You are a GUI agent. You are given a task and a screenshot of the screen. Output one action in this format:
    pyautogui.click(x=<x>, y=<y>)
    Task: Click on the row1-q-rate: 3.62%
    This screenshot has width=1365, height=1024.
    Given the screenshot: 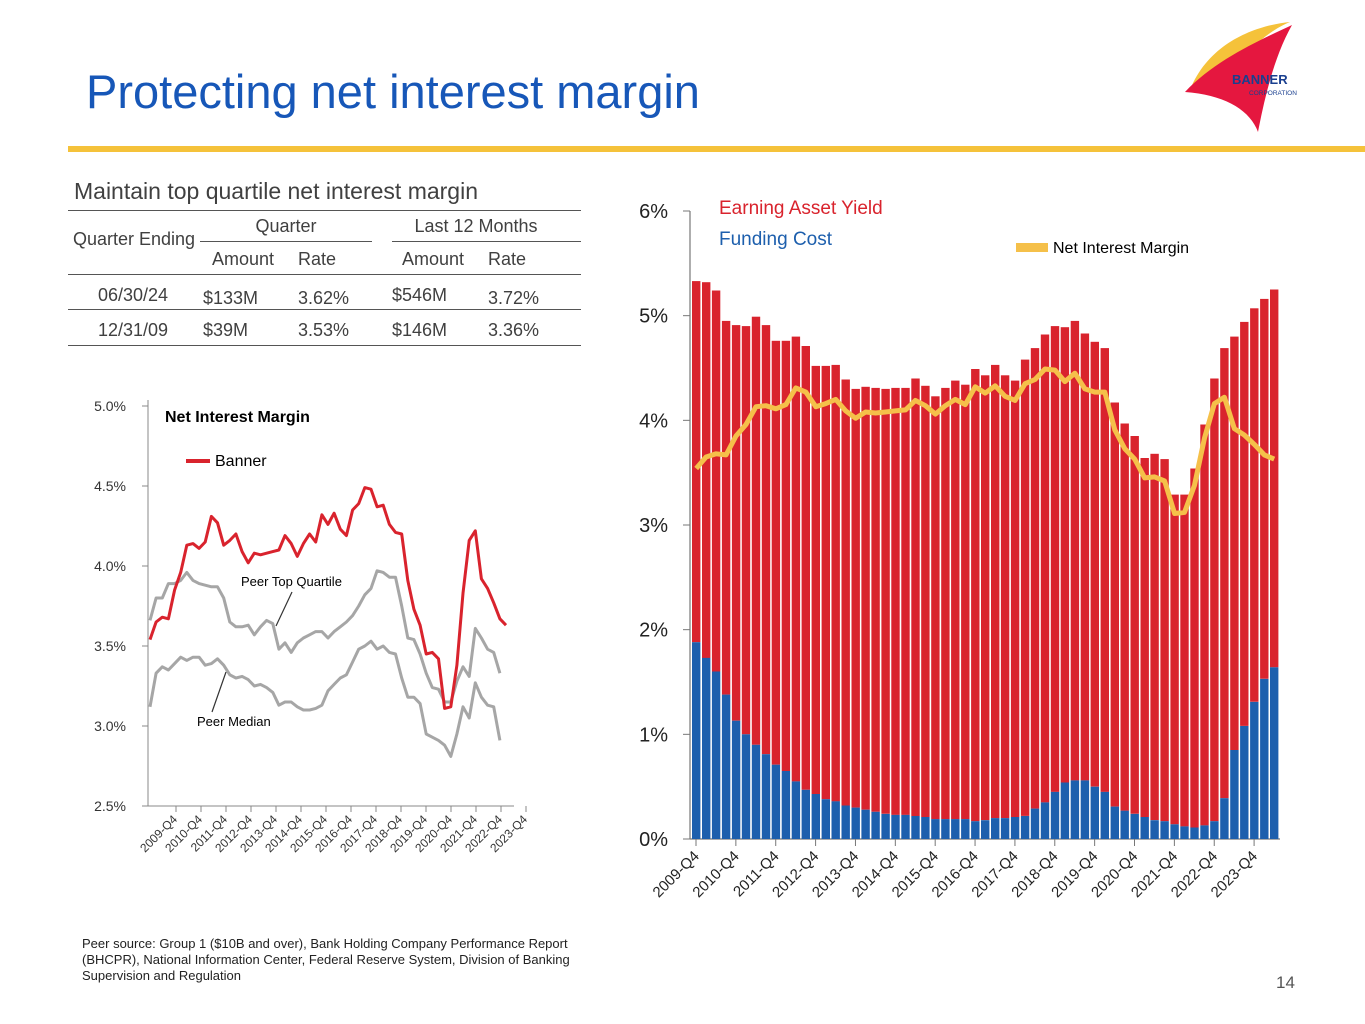 What is the action you would take?
    pyautogui.click(x=324, y=298)
    